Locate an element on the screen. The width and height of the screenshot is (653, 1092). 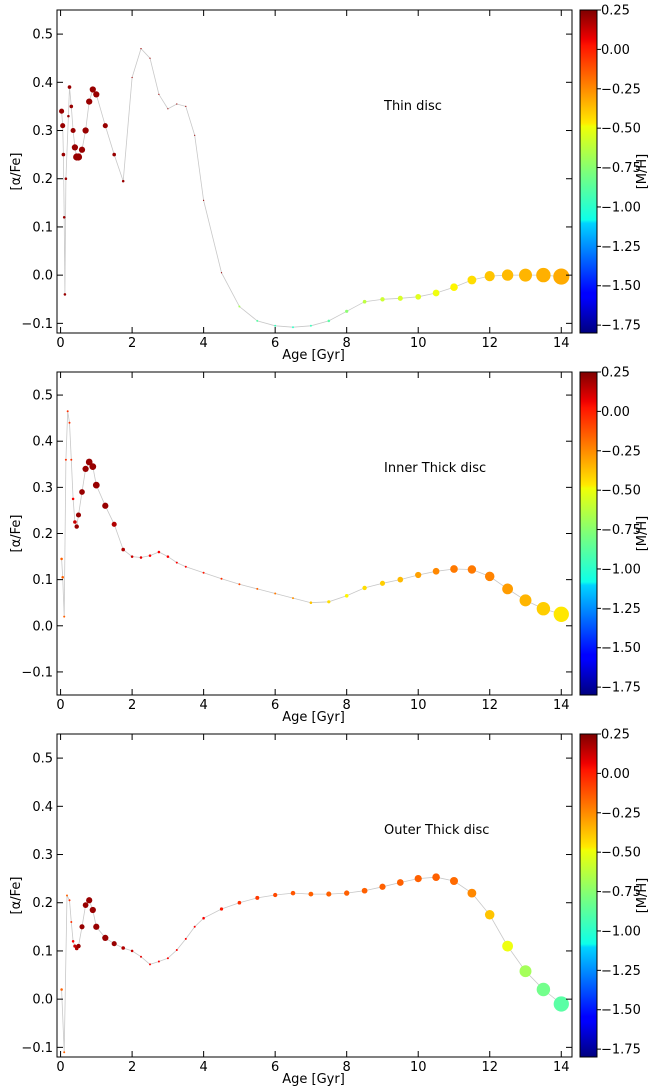
x-tick-label: 6 is located at coordinates (275, 705).